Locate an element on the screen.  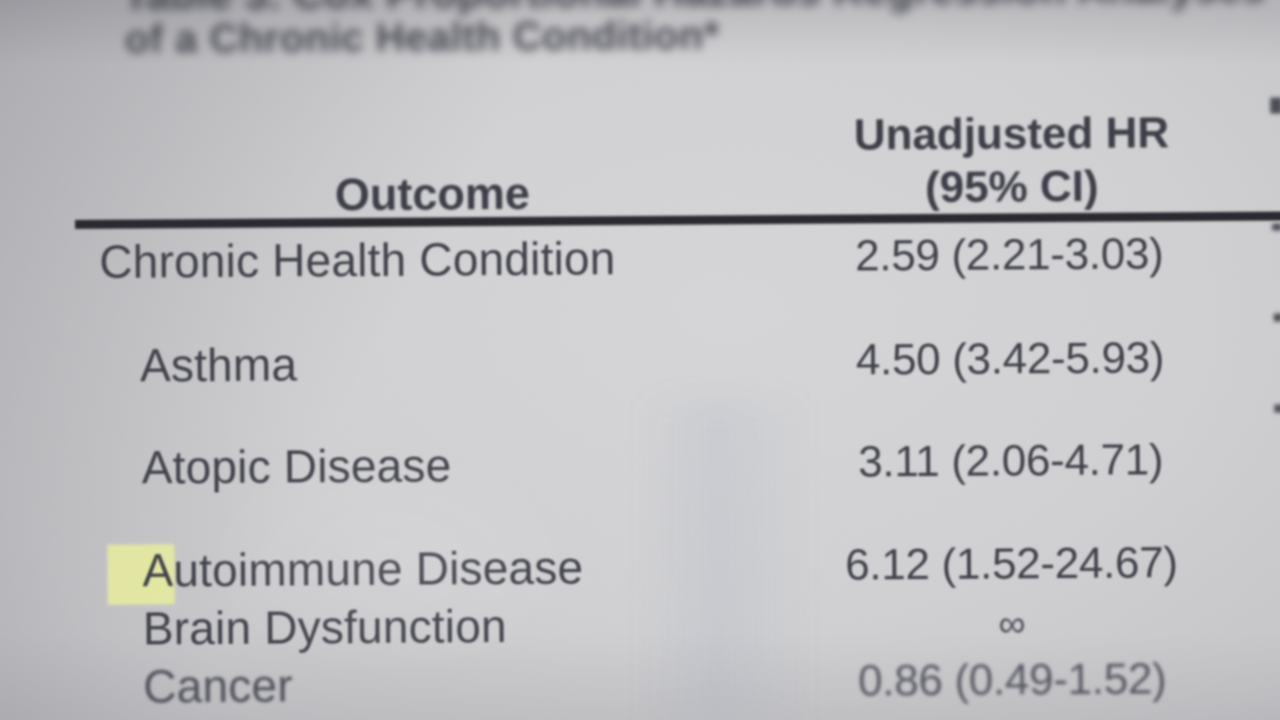
column-header-unadjusted-hr: Unadjusted HR (95% CI) is located at coordinates (1011, 160).